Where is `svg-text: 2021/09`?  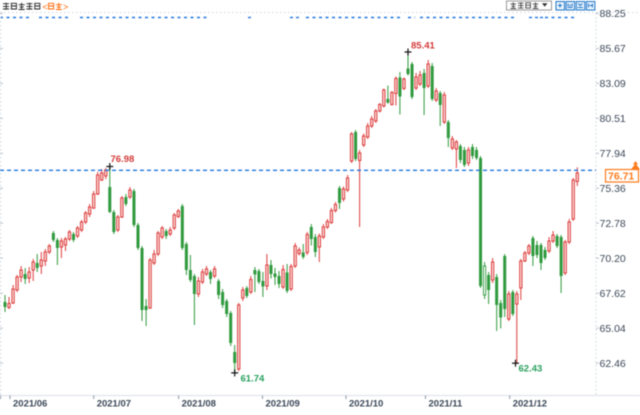 svg-text: 2021/09 is located at coordinates (283, 404).